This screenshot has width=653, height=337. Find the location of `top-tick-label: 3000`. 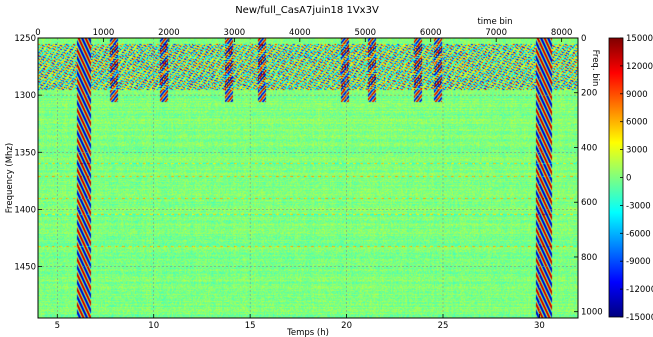

top-tick-label: 3000 is located at coordinates (235, 33).